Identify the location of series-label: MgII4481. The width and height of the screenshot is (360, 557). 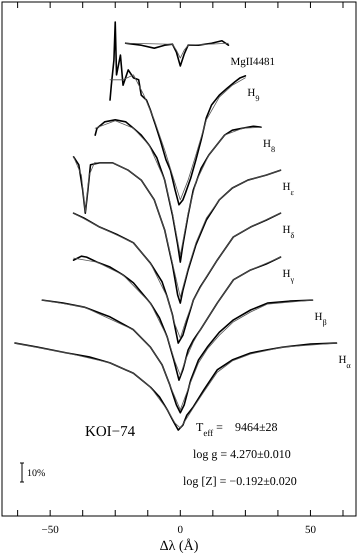
(253, 62).